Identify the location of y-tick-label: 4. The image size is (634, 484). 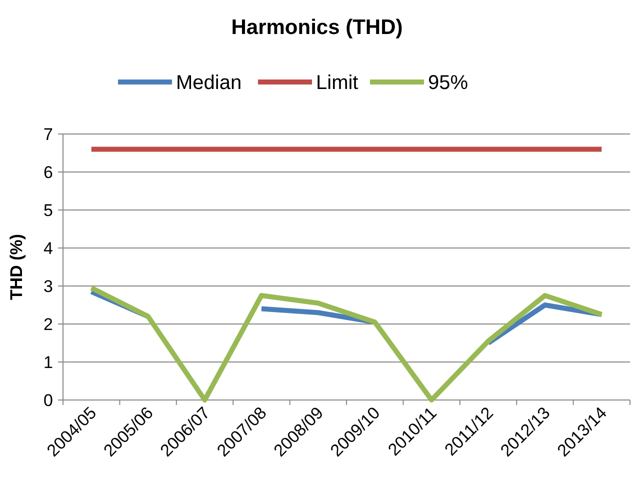
(48, 248).